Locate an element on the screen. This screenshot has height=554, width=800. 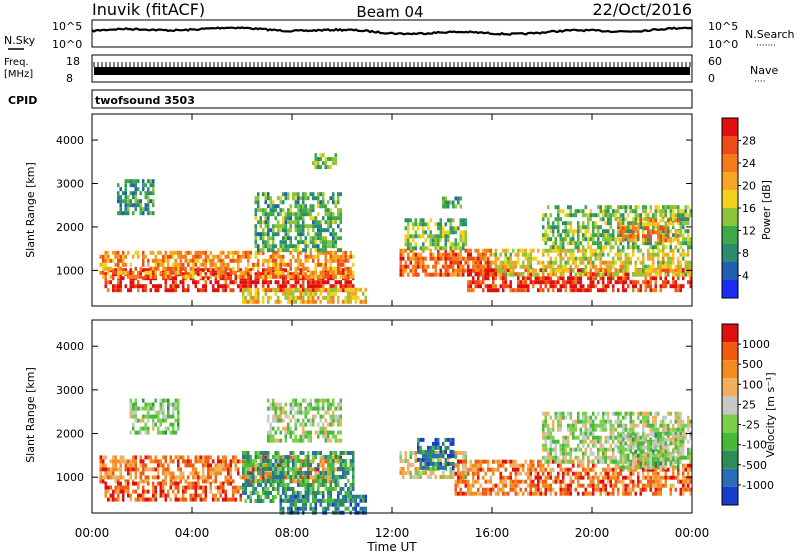
nsearch-tick-bottom: 10^0 is located at coordinates (723, 44).